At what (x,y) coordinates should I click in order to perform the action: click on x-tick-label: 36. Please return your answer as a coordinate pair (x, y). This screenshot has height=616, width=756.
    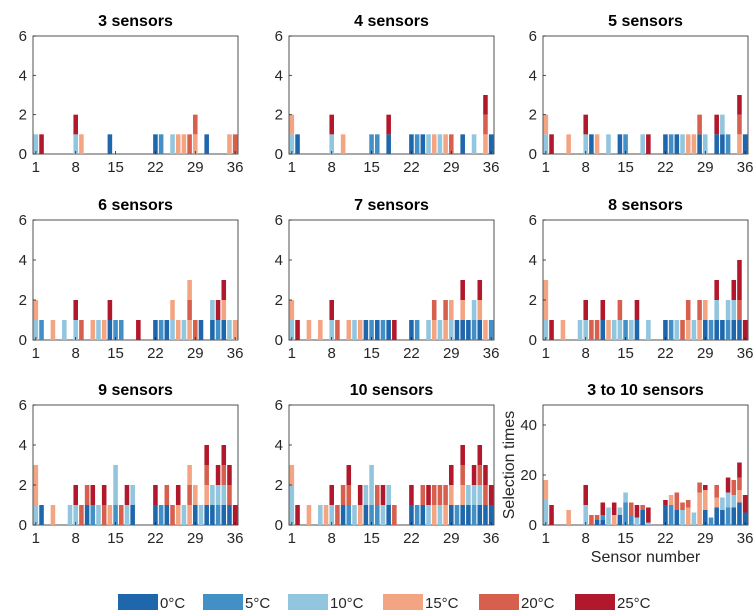
    Looking at the image, I should click on (235, 353).